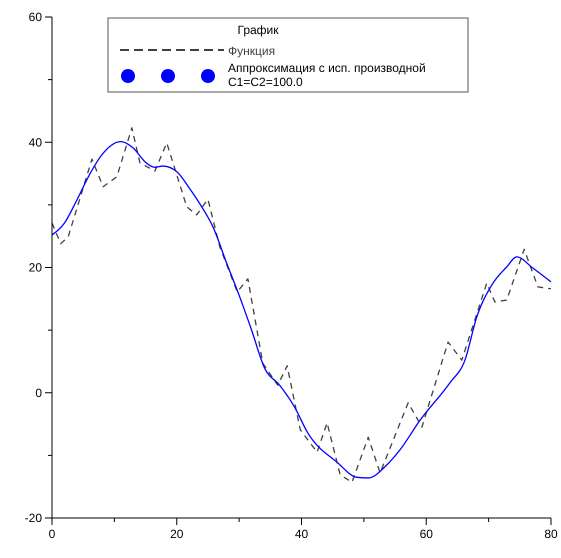  Describe the element at coordinates (35, 267) in the screenshot. I see `y-tick-label: 20` at that location.